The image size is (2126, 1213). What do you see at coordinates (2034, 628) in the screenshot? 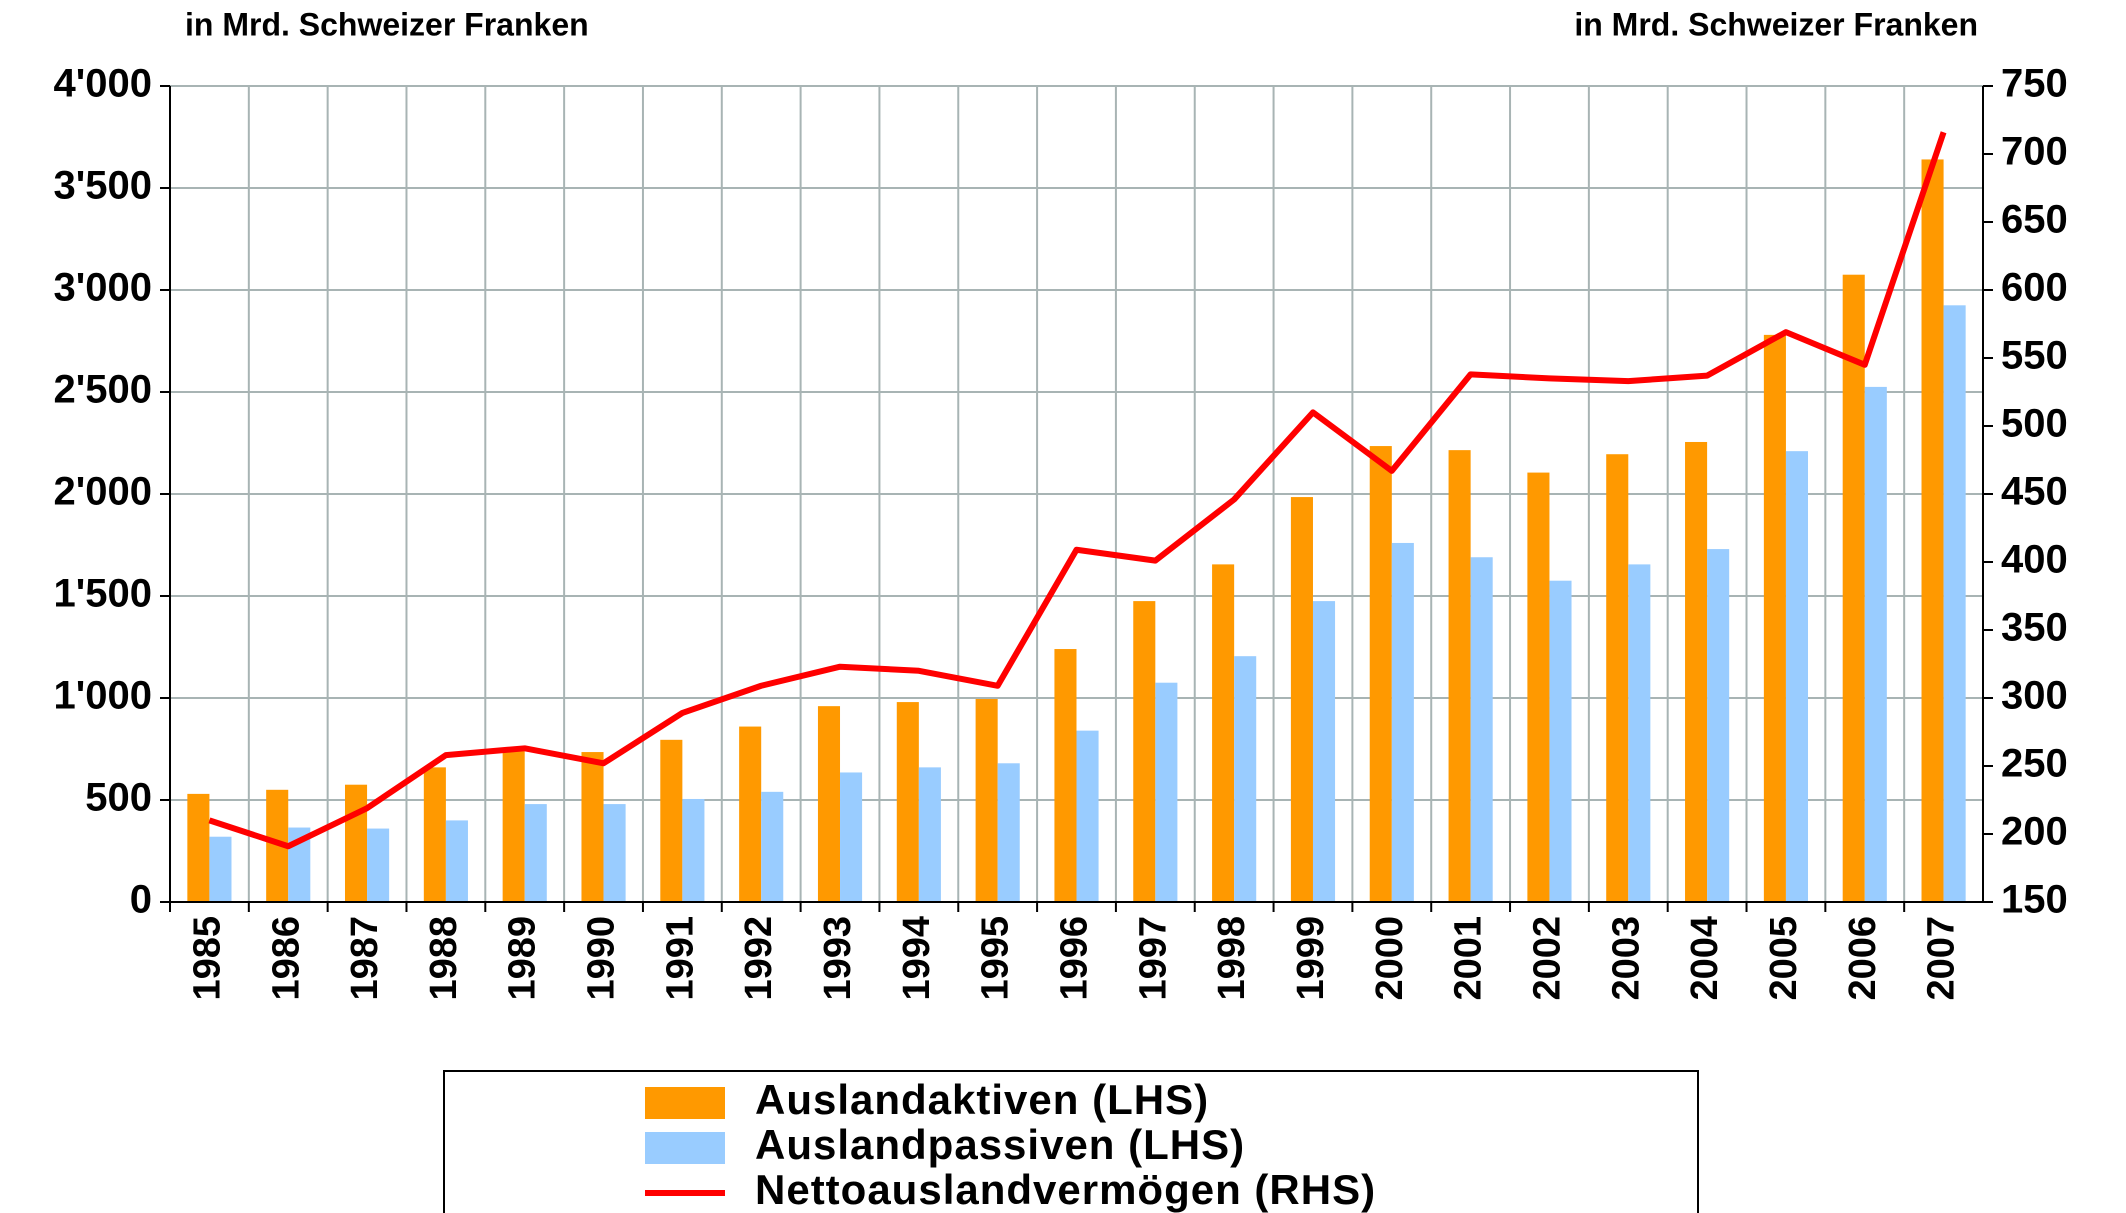
I see `y2-tick-label: 350` at bounding box center [2034, 628].